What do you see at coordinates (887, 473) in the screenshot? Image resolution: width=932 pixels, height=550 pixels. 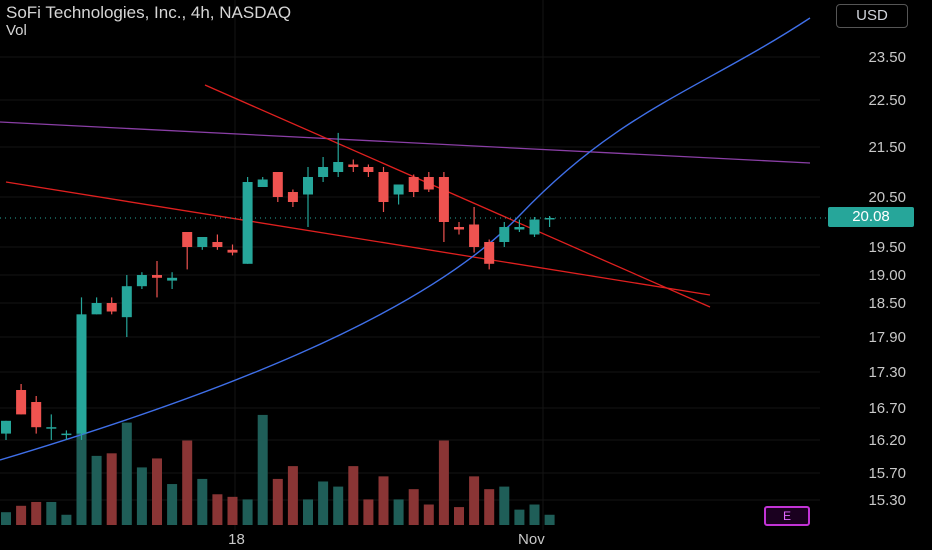 I see `price-tick-label: 15.70` at bounding box center [887, 473].